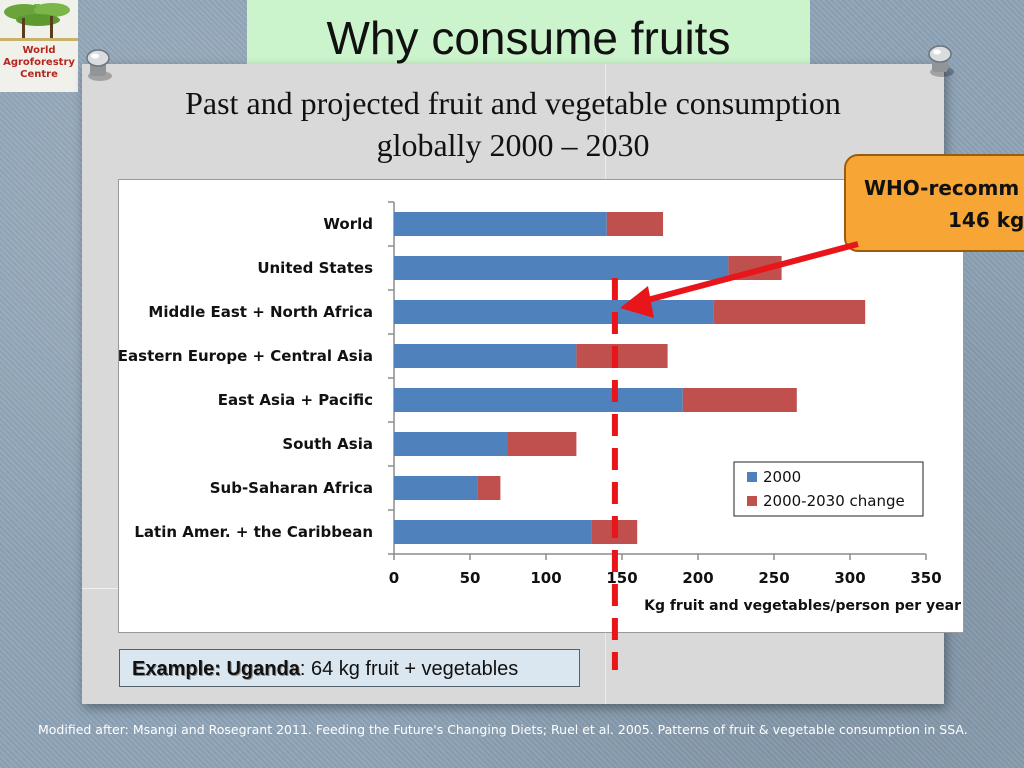 This screenshot has width=1024, height=768. I want to click on title-box: Why consume fruits, so click(528, 36).